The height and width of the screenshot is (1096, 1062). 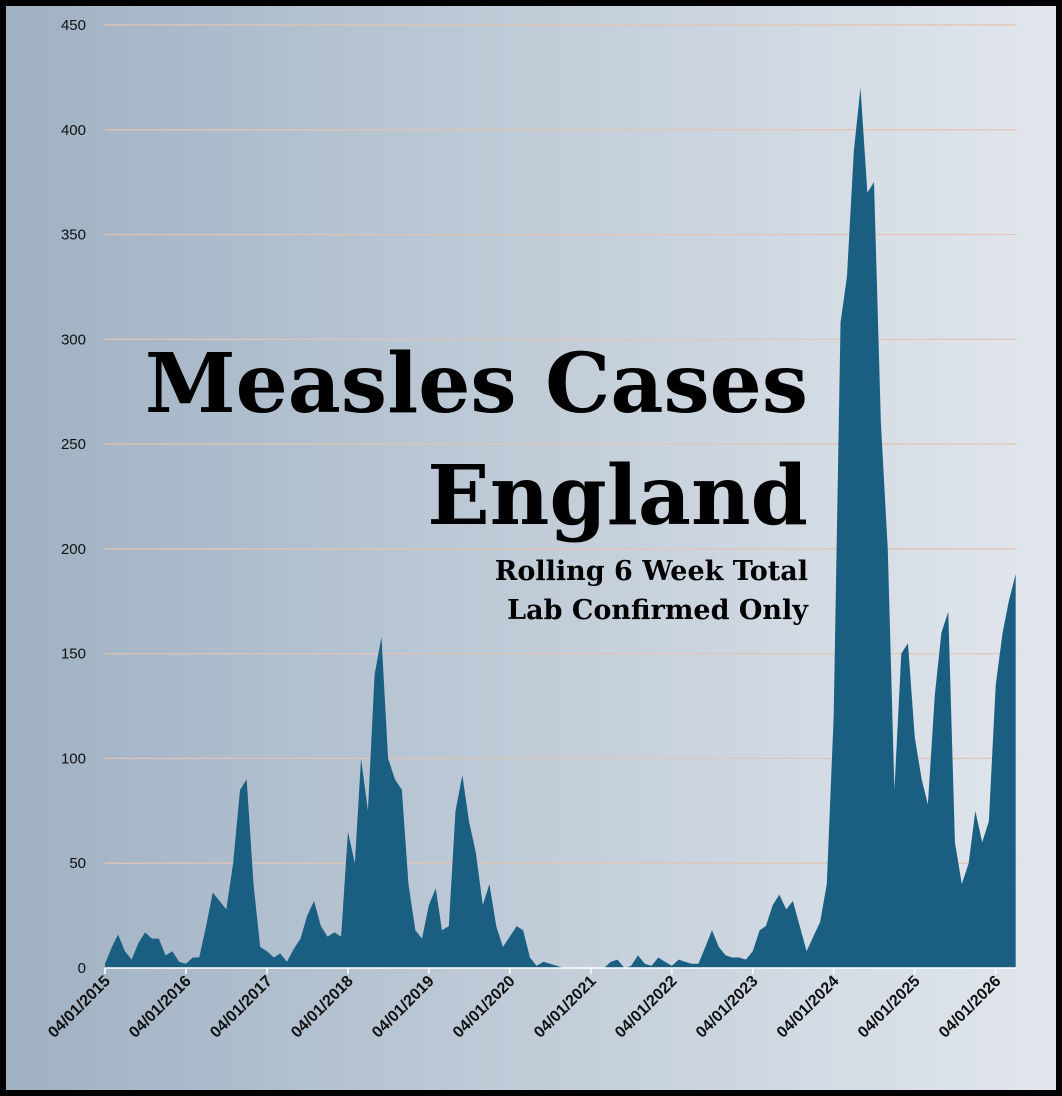 I want to click on chart-subtitle: Rolling 6 Week Total, so click(x=651, y=571).